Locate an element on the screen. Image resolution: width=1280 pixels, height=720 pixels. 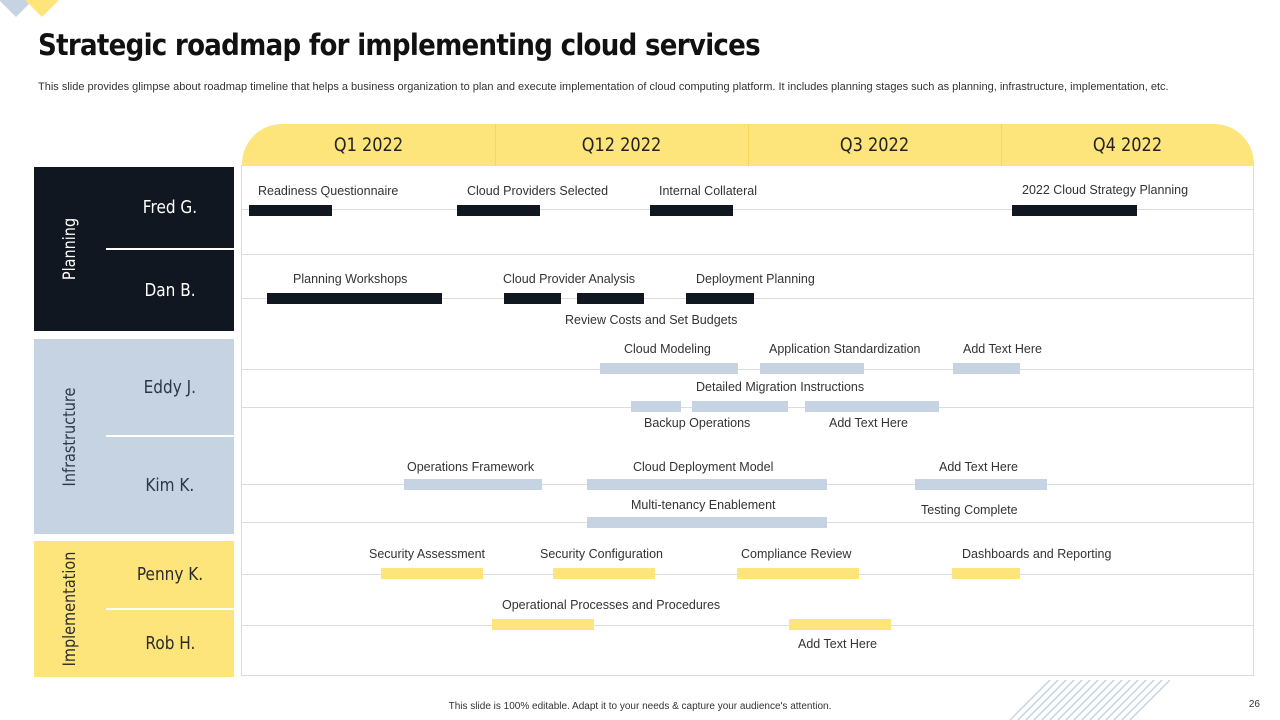
task-label: Internal Collateral is located at coordinates (708, 191).